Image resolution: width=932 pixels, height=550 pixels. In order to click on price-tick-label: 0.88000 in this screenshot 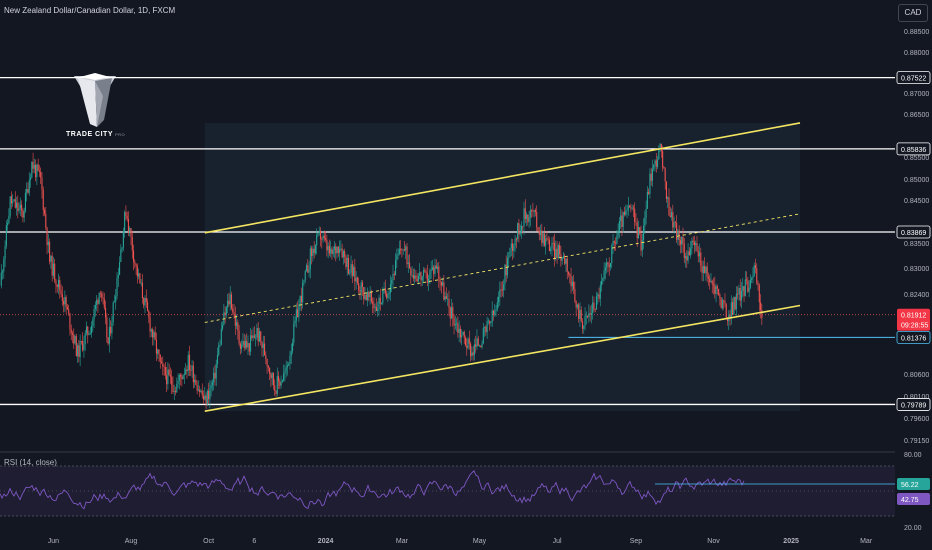, I will do `click(916, 53)`.